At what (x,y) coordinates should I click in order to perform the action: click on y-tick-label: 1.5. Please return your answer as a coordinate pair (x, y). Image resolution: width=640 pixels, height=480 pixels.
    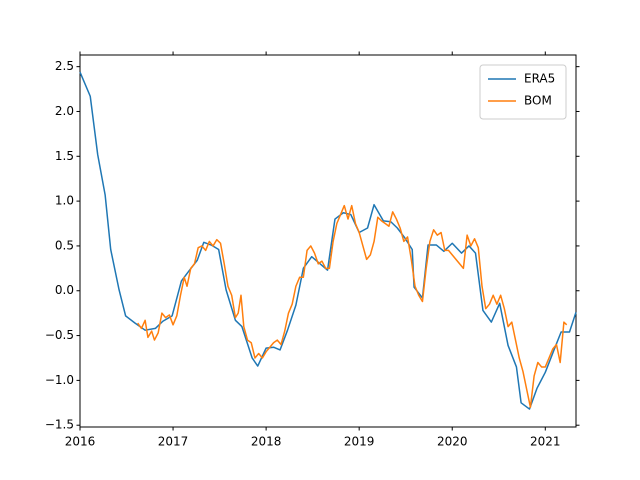
    Looking at the image, I should click on (64, 156).